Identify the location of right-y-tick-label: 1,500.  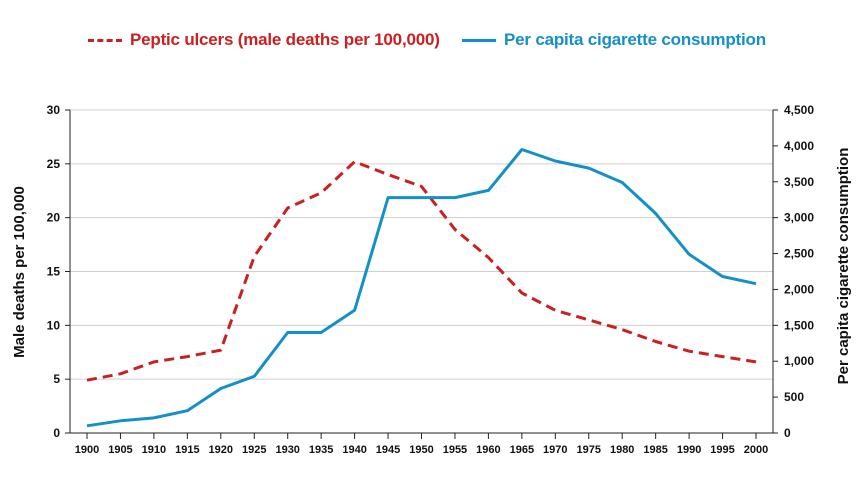
(799, 325).